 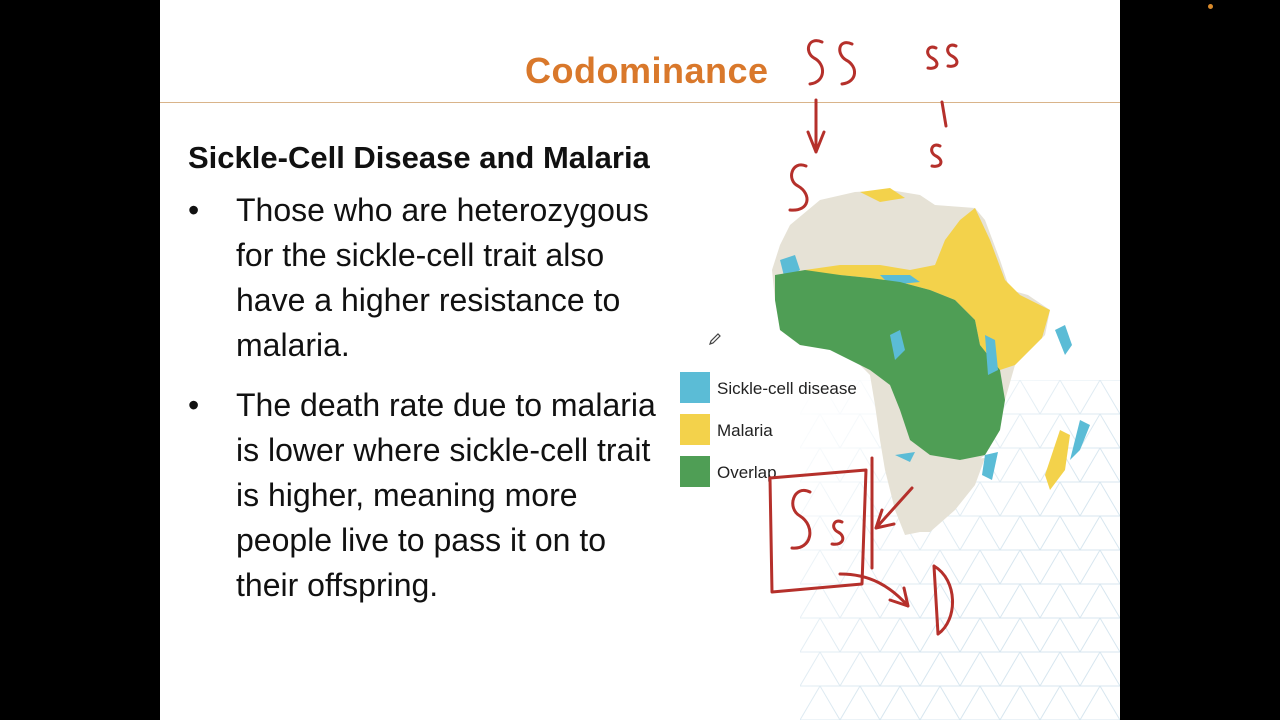 I want to click on overlap-region, so click(x=890, y=365).